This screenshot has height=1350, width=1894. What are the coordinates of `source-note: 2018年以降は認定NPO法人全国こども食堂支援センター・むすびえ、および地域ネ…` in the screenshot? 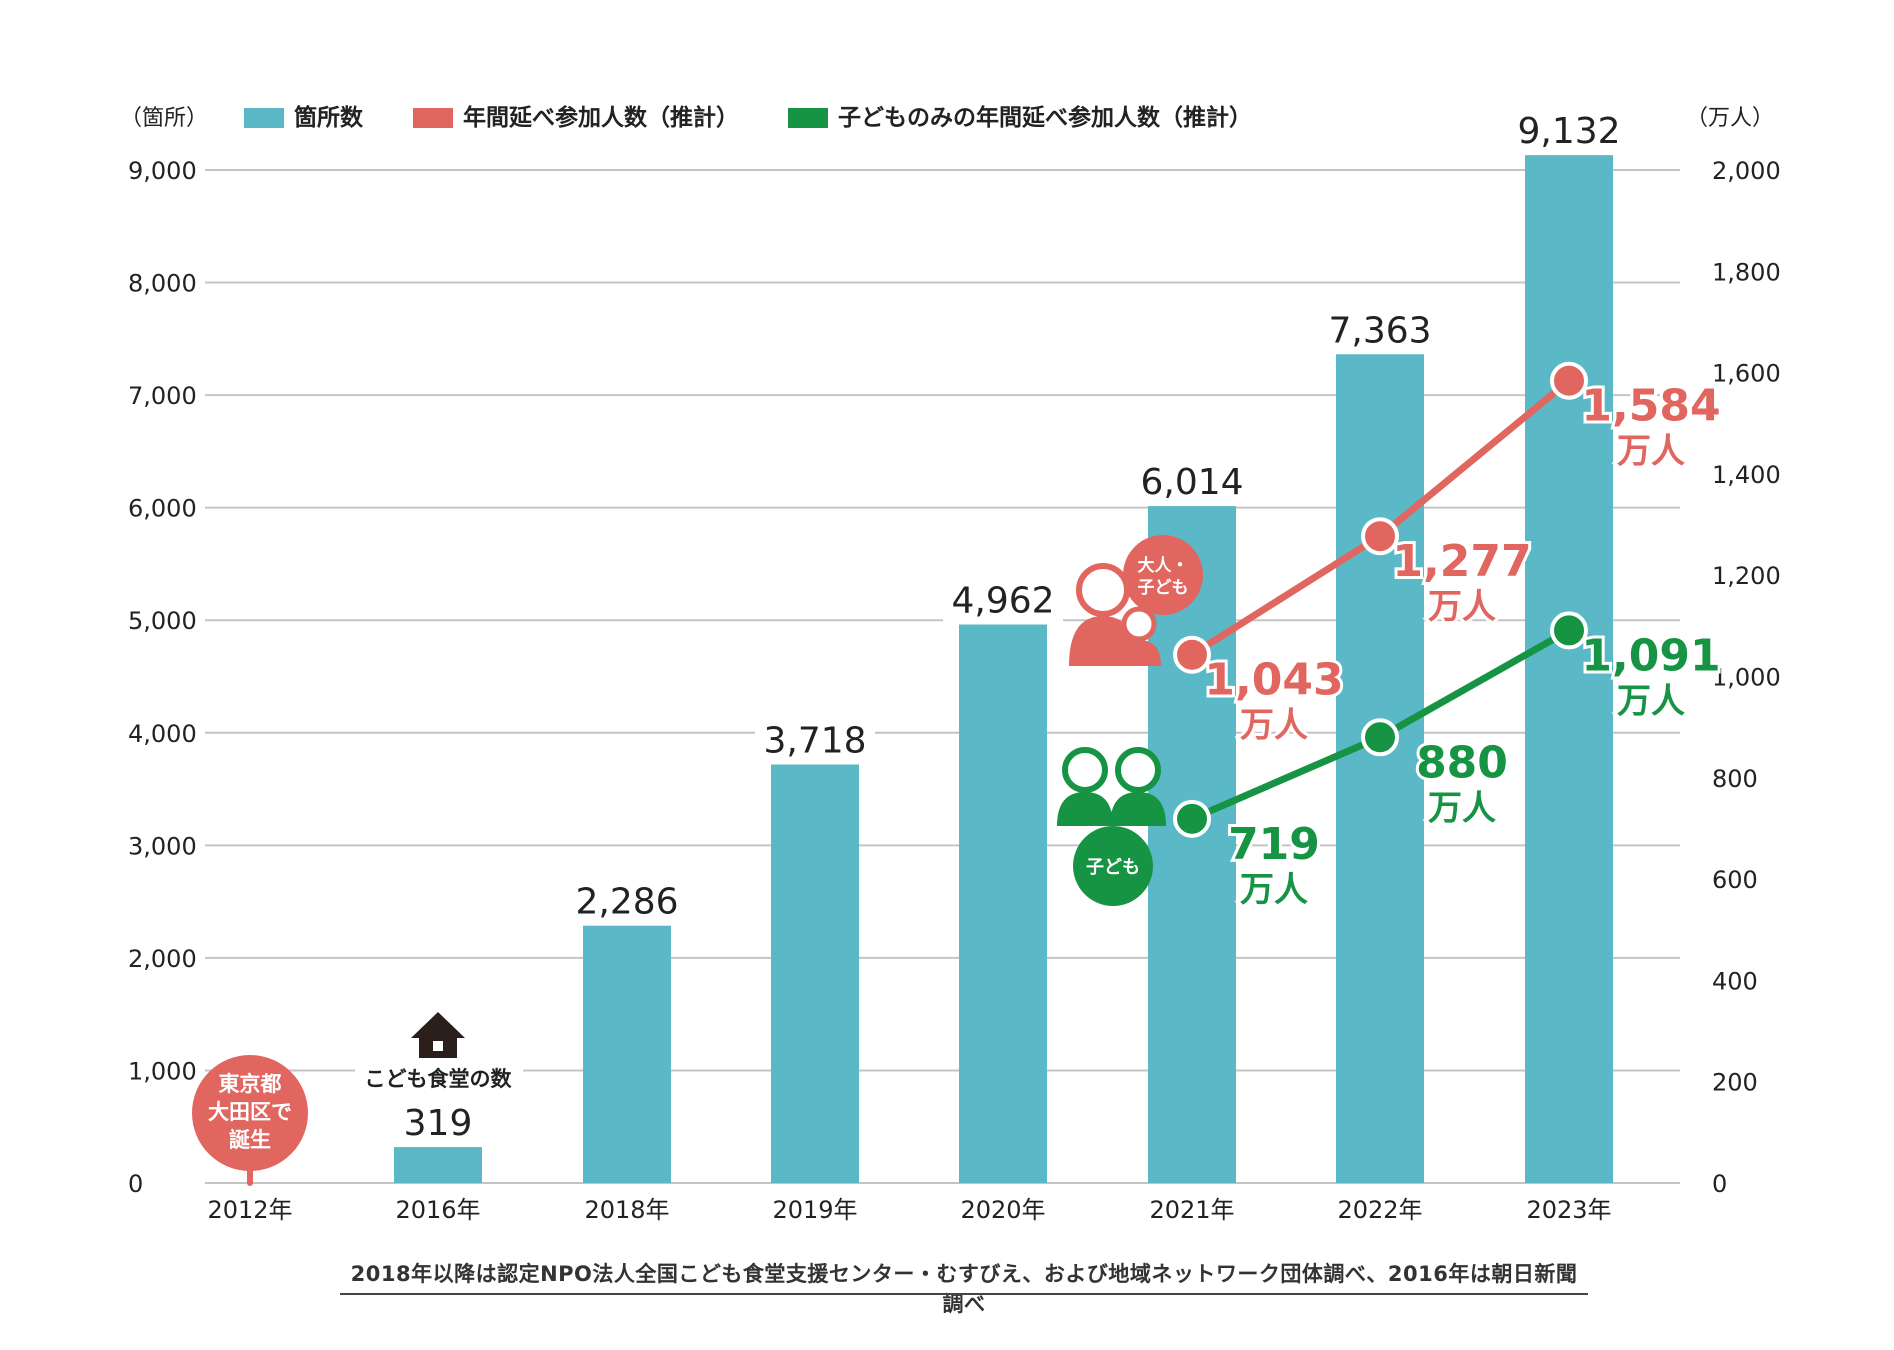 It's located at (964, 1289).